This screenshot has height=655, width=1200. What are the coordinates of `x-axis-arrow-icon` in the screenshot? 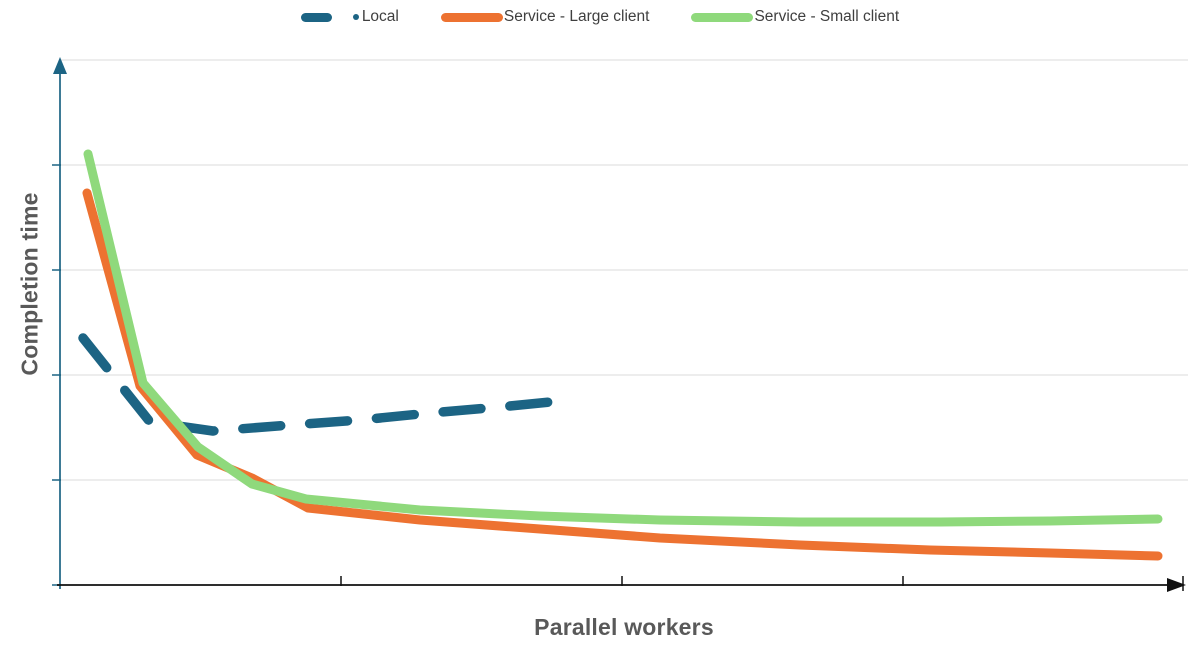 It's located at (1176, 585).